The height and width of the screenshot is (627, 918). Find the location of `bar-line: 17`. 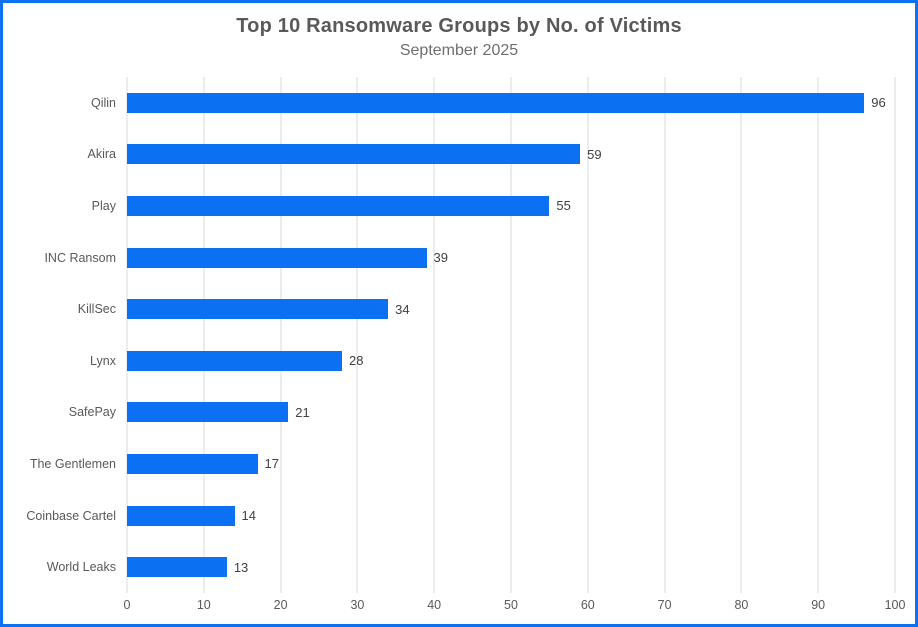

bar-line: 17 is located at coordinates (511, 463).